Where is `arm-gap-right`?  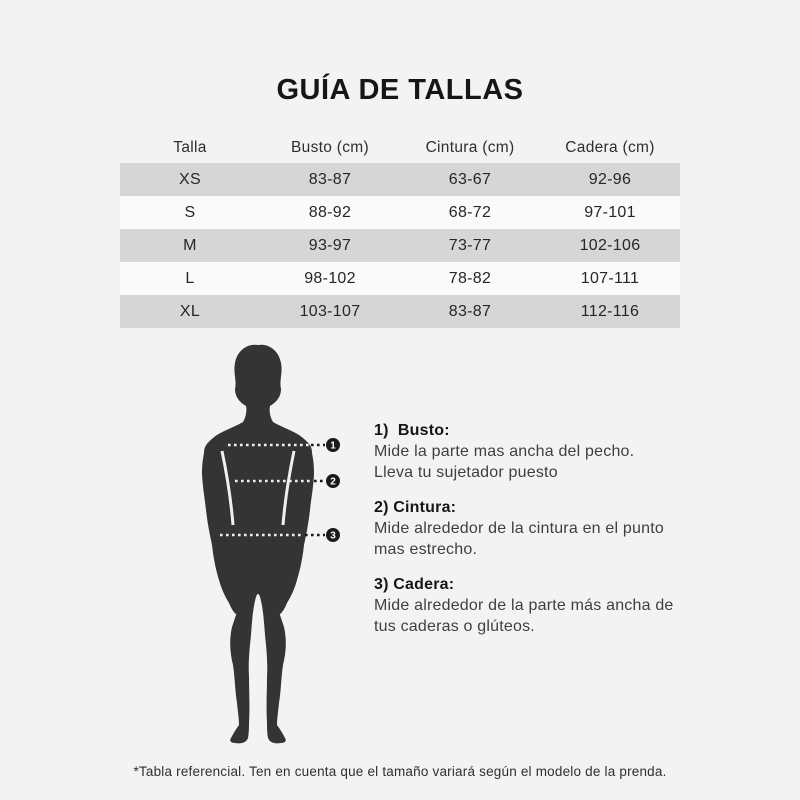 arm-gap-right is located at coordinates (288, 488).